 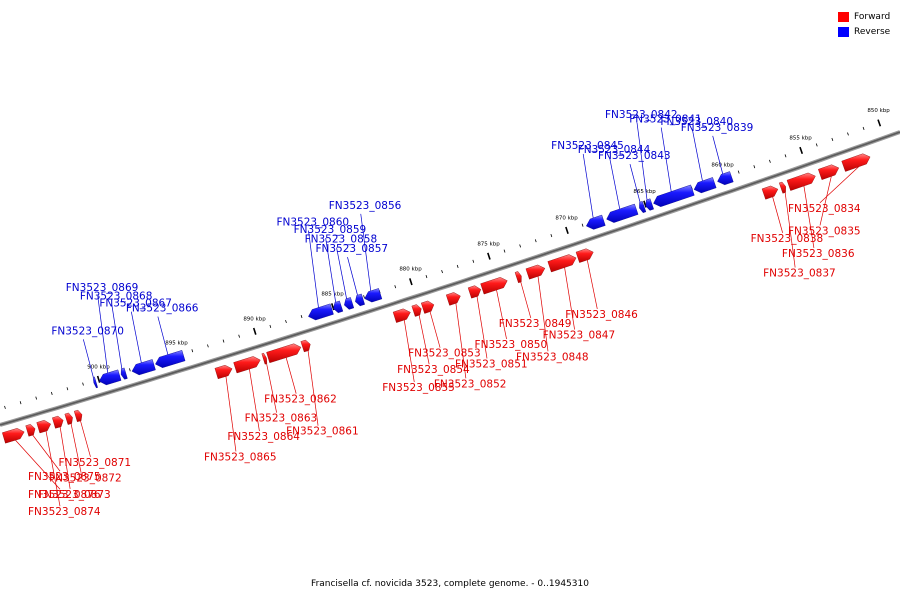 I want to click on gene-label: FN3523_0873, so click(x=74, y=495).